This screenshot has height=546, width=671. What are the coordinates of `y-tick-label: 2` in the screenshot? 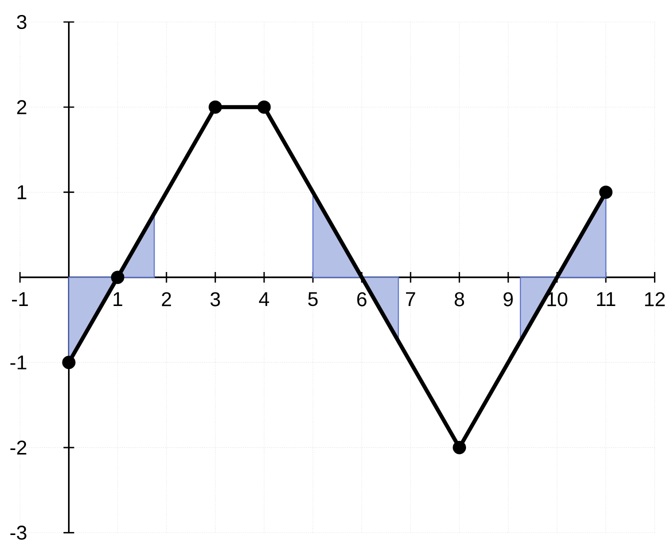 It's located at (21, 107).